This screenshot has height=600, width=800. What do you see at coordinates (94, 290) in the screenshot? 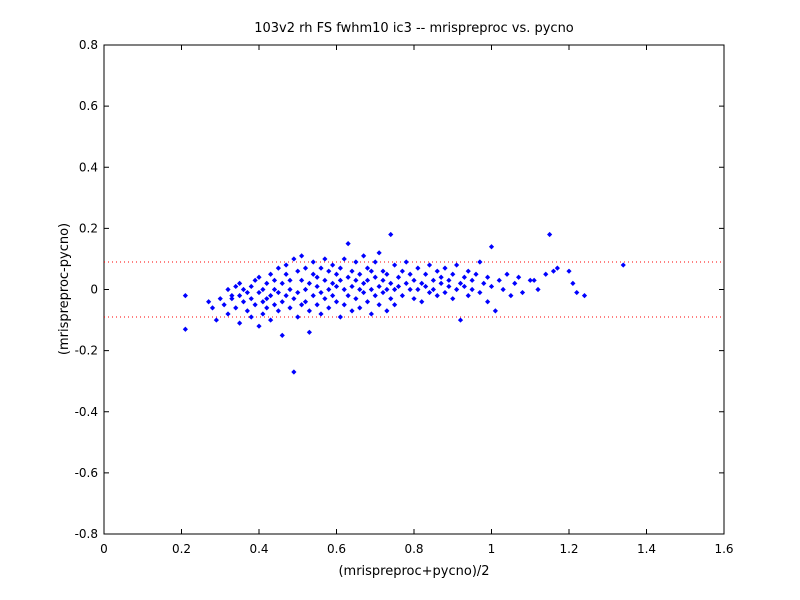
I see `y-tick-label: 0` at bounding box center [94, 290].